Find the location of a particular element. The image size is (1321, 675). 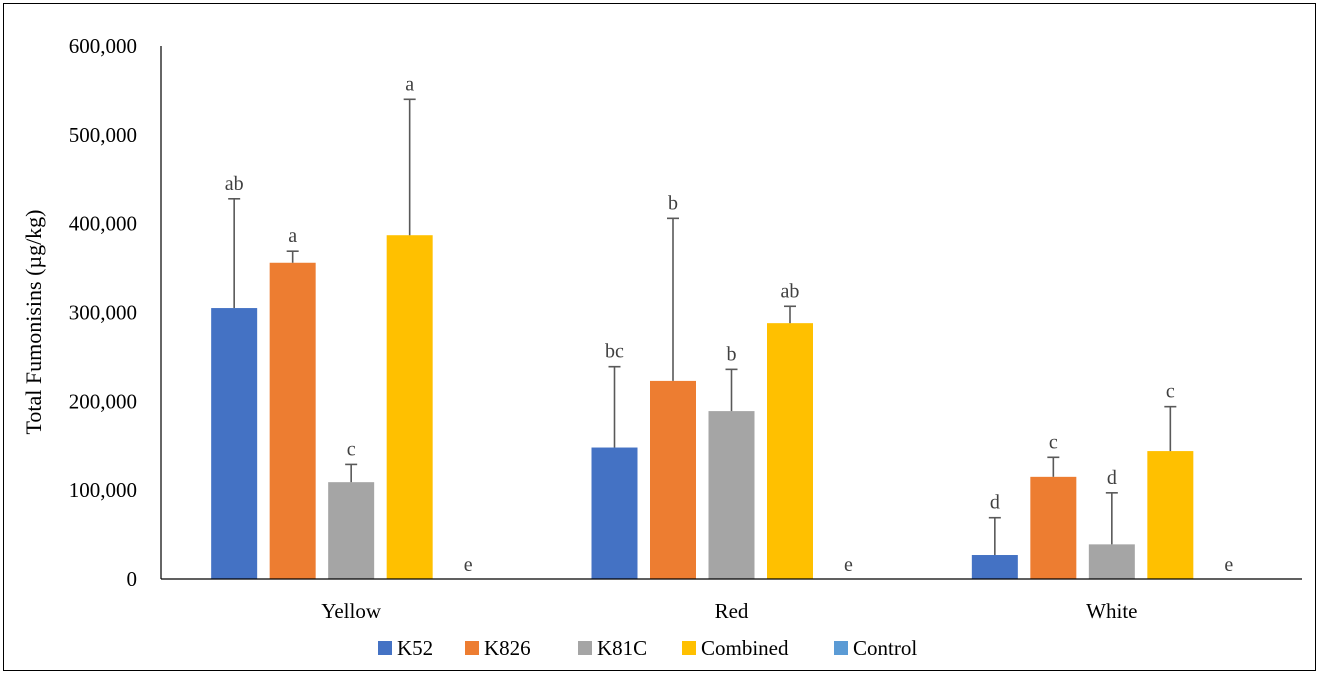

y-tick-label: 400,000 is located at coordinates (103, 224).